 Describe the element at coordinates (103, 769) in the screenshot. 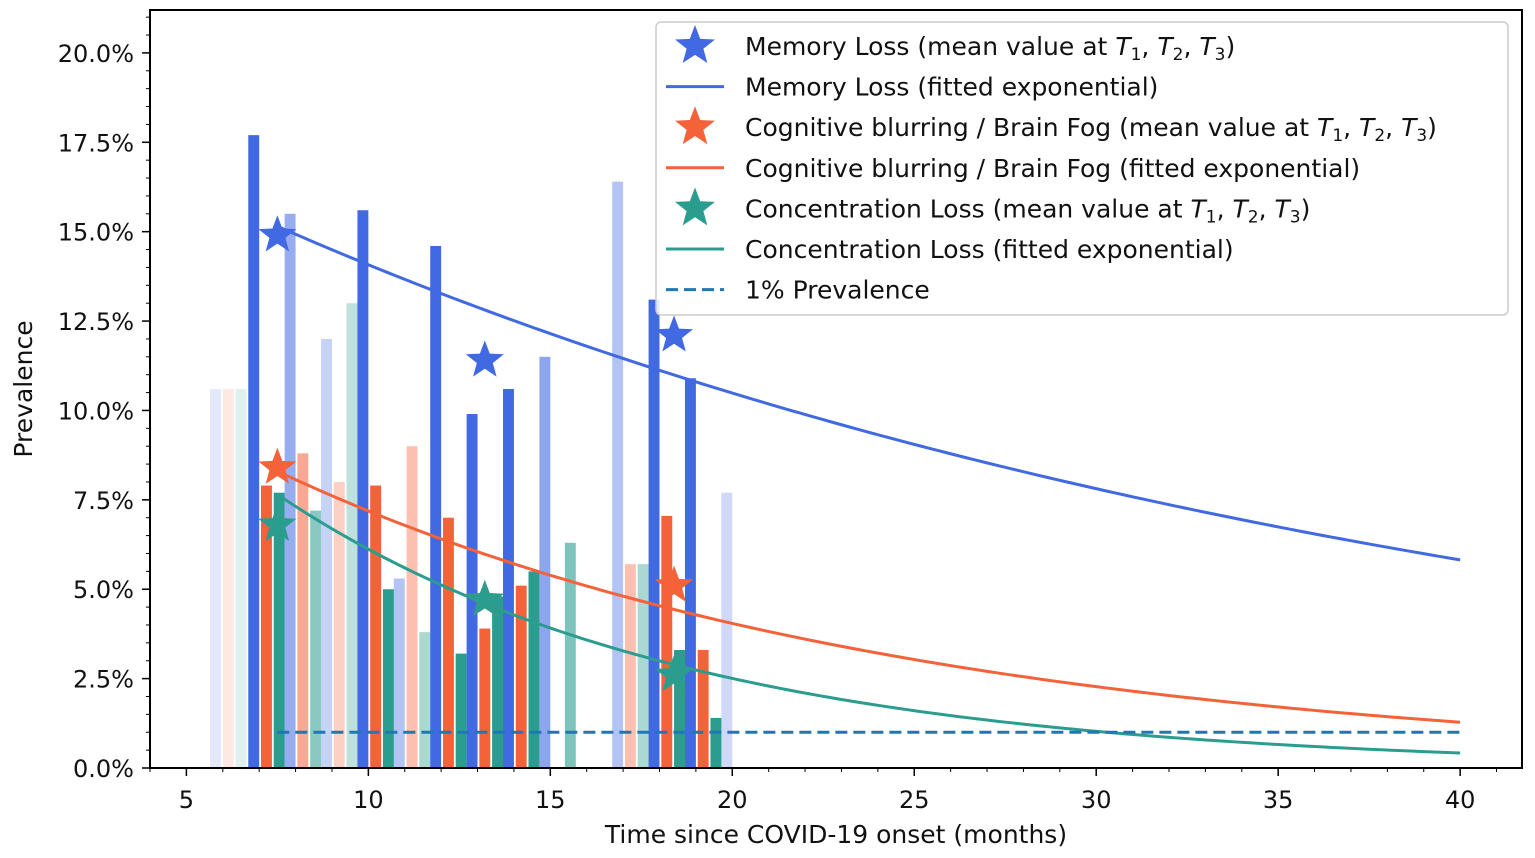

I see `y-tick-label: 0.0%` at that location.